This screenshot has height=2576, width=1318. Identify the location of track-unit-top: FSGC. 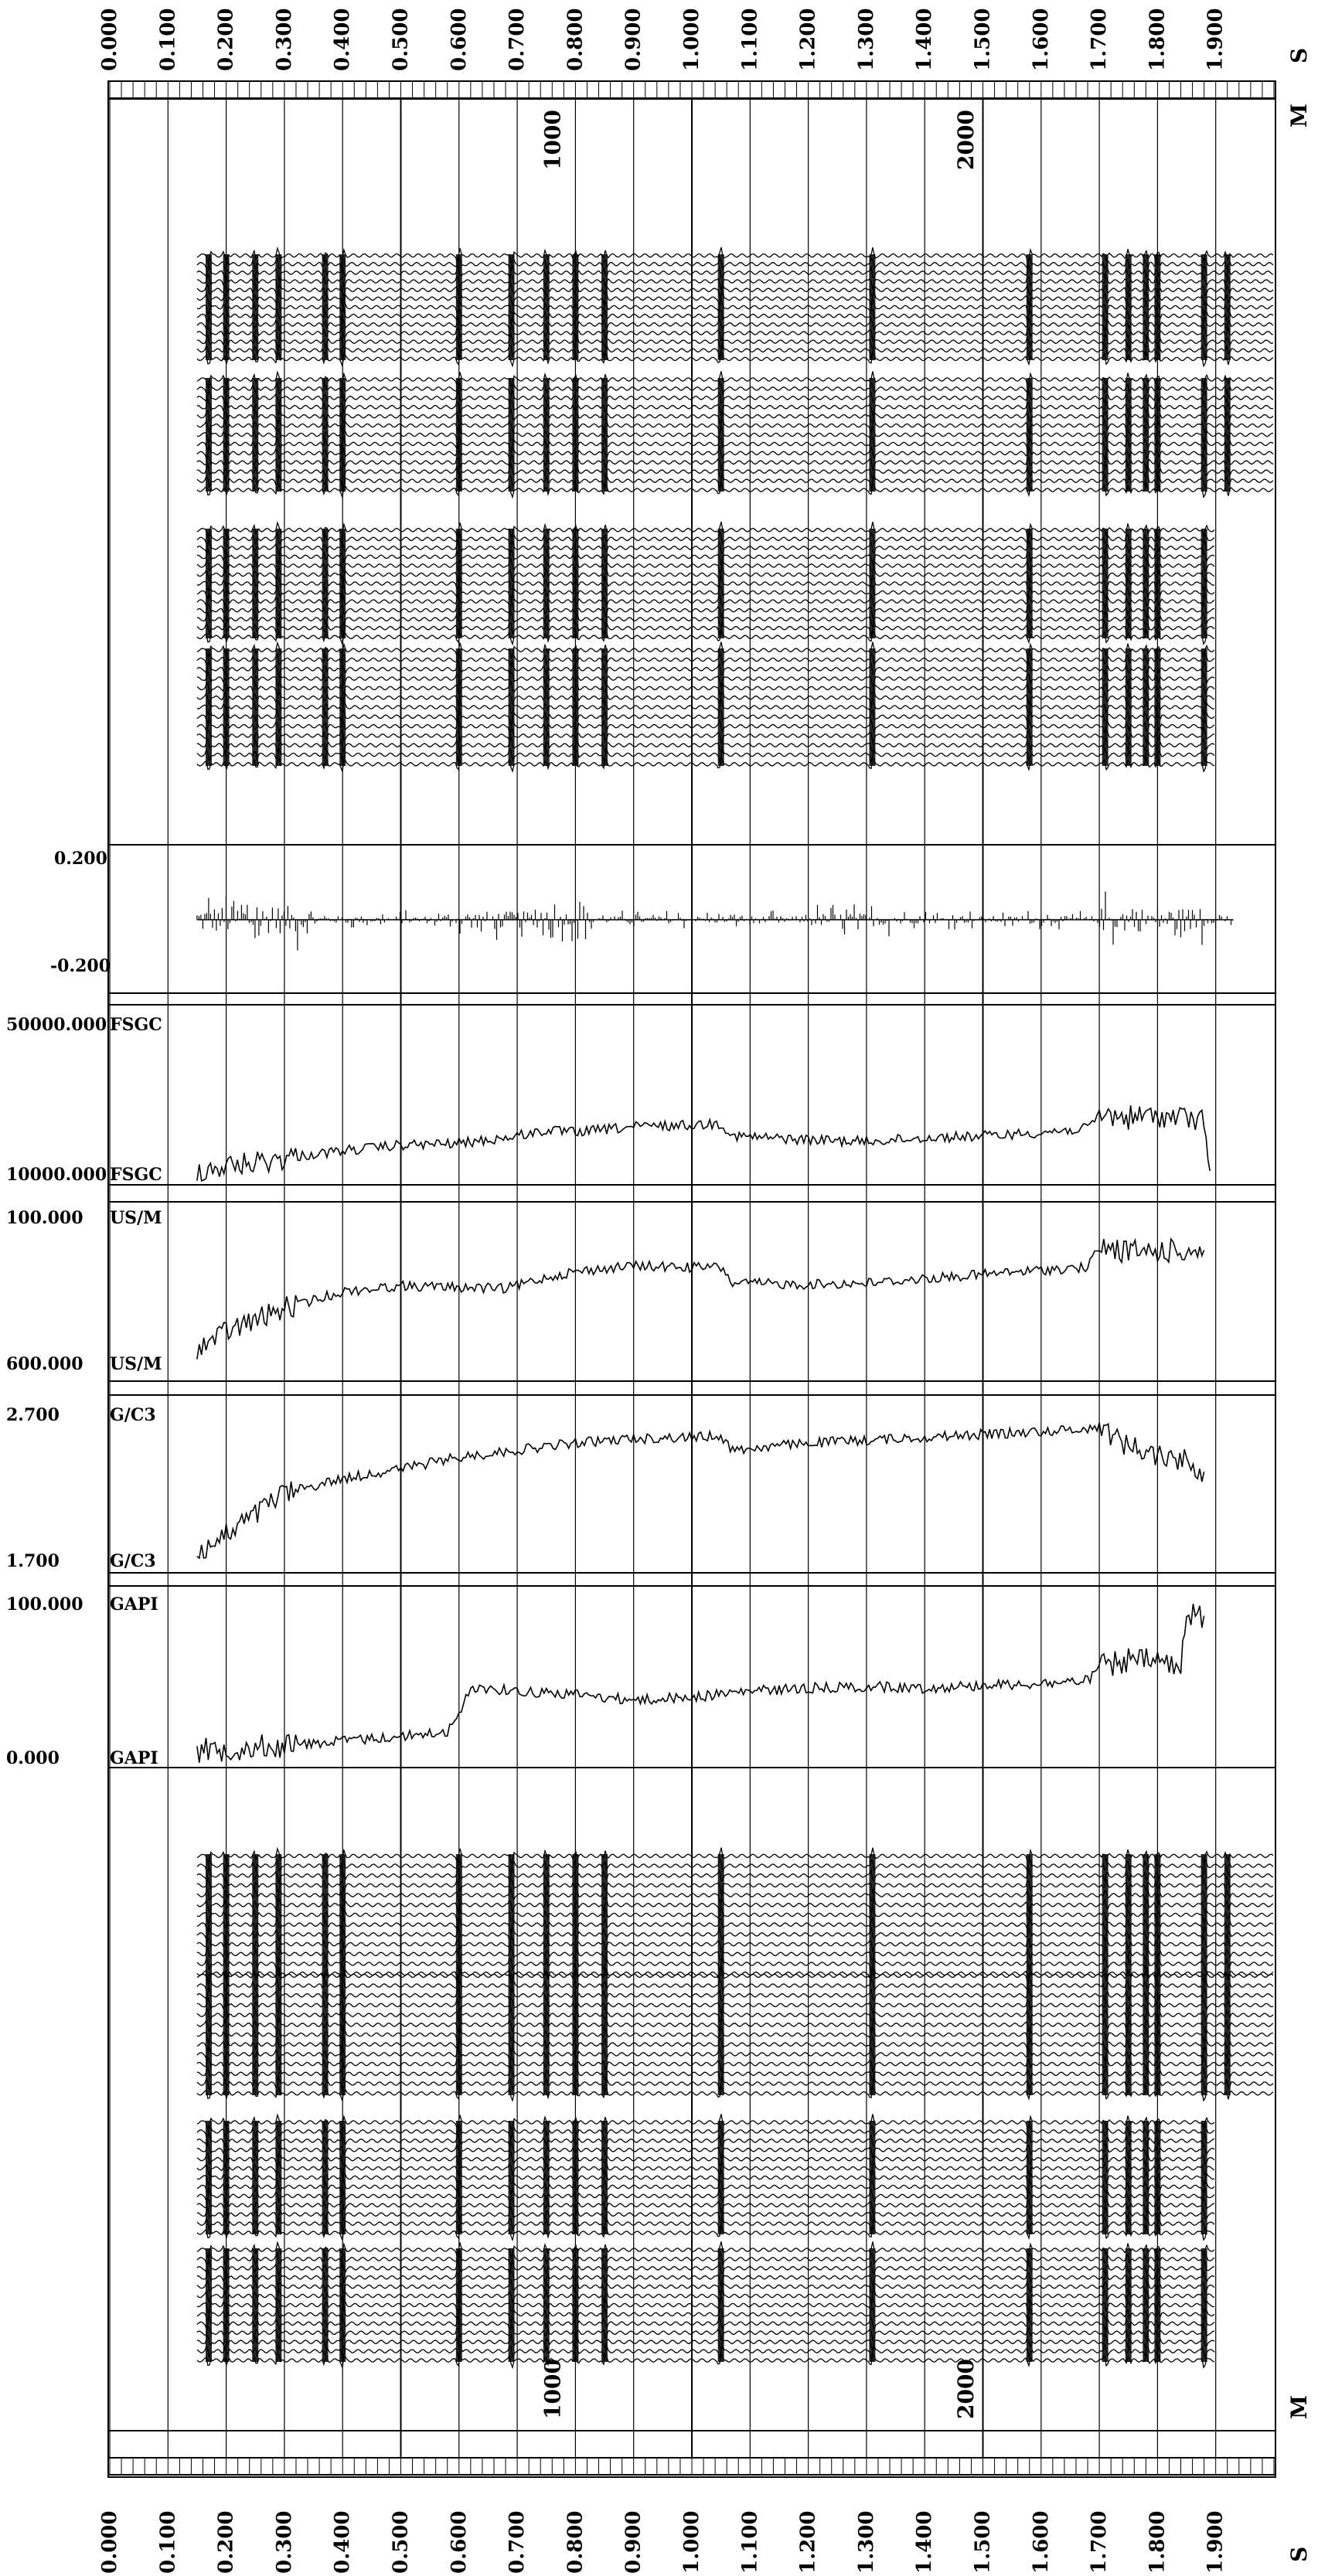
(136, 1025).